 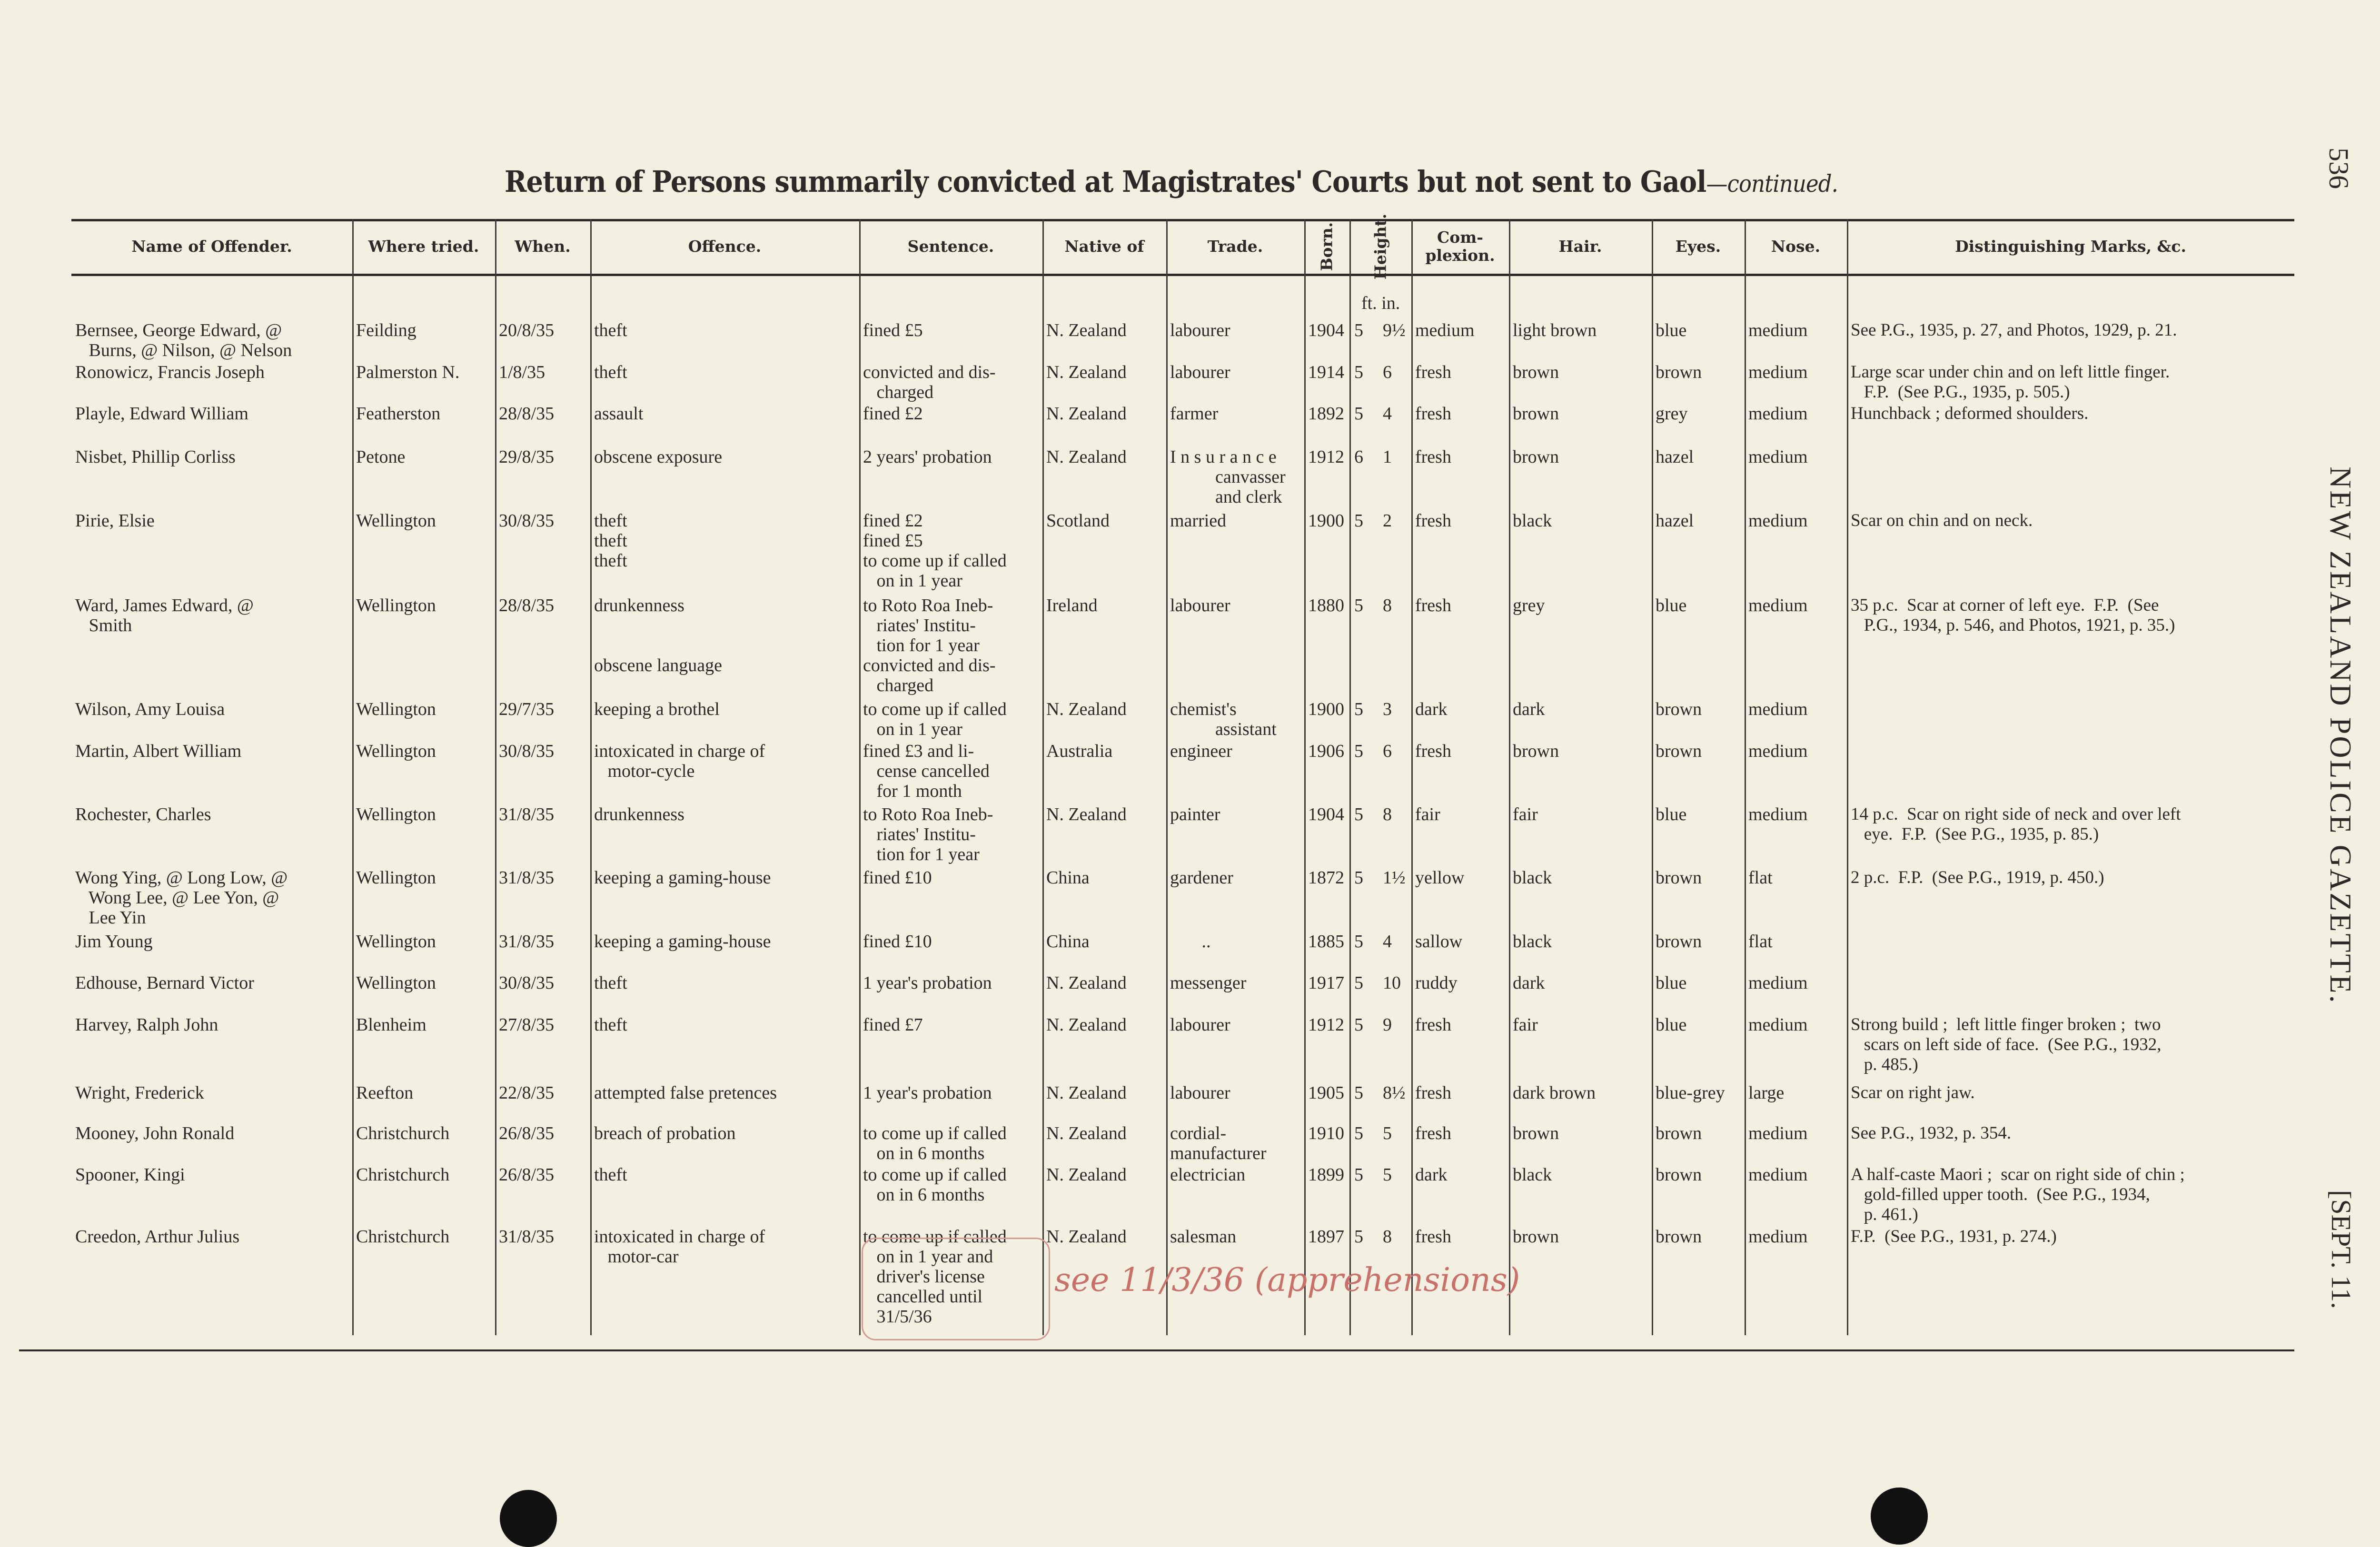 I want to click on cell-complexion: ruddy, so click(x=1436, y=983).